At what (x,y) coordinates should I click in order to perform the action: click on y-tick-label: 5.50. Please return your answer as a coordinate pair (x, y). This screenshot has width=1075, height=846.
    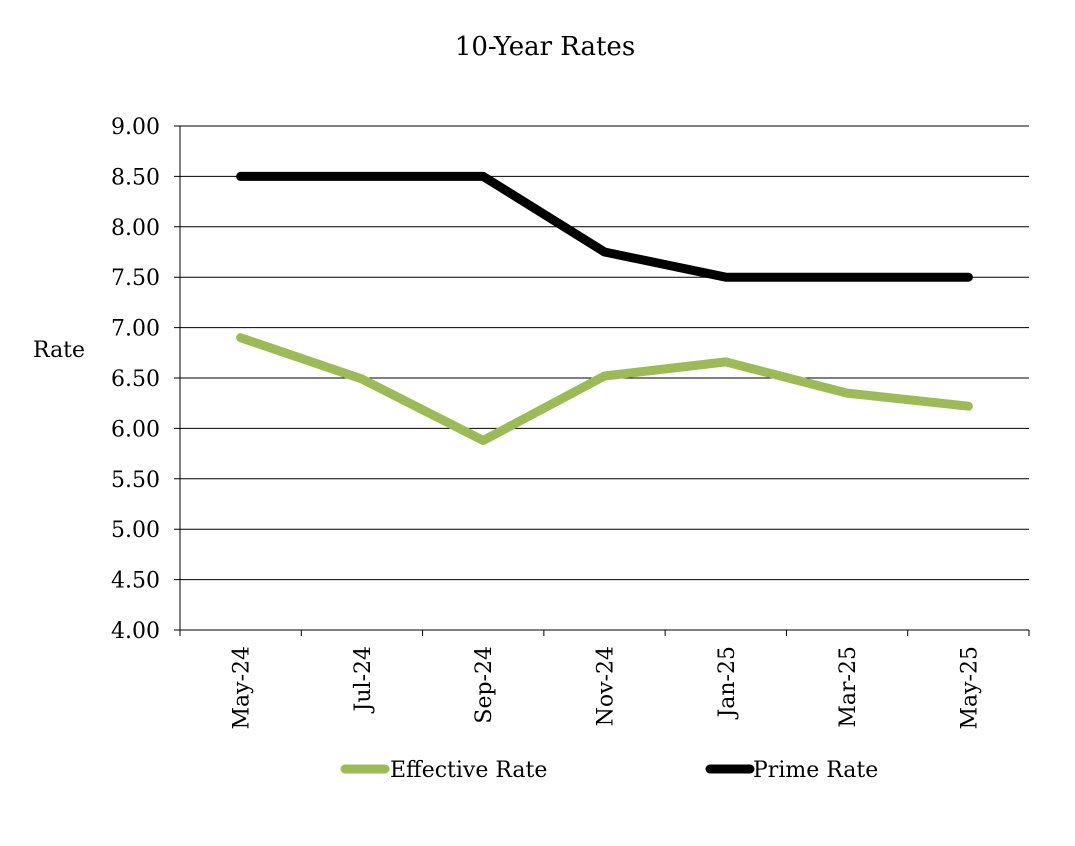
    Looking at the image, I should click on (135, 480).